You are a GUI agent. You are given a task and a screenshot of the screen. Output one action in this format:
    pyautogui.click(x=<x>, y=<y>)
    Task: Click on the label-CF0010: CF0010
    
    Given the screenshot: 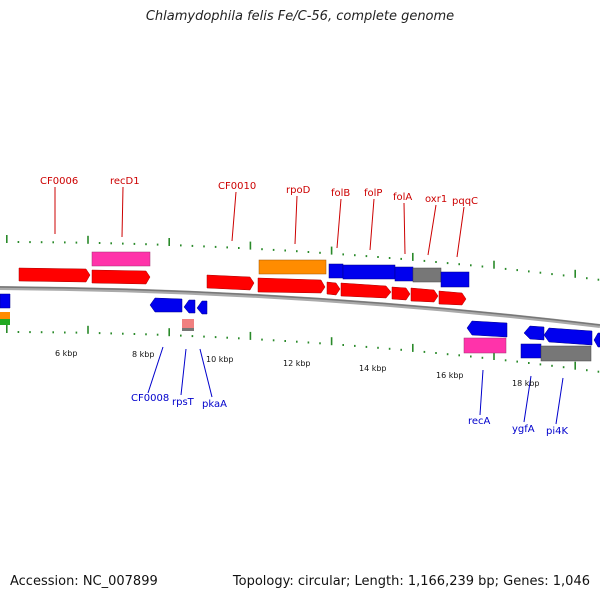 What is the action you would take?
    pyautogui.click(x=237, y=186)
    